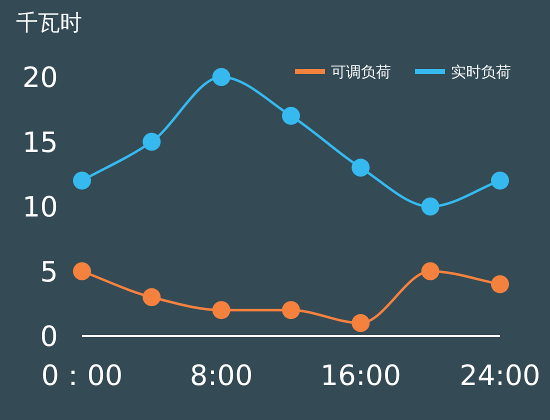 This screenshot has width=550, height=420. I want to click on x-tick-label: 16:00, so click(361, 375).